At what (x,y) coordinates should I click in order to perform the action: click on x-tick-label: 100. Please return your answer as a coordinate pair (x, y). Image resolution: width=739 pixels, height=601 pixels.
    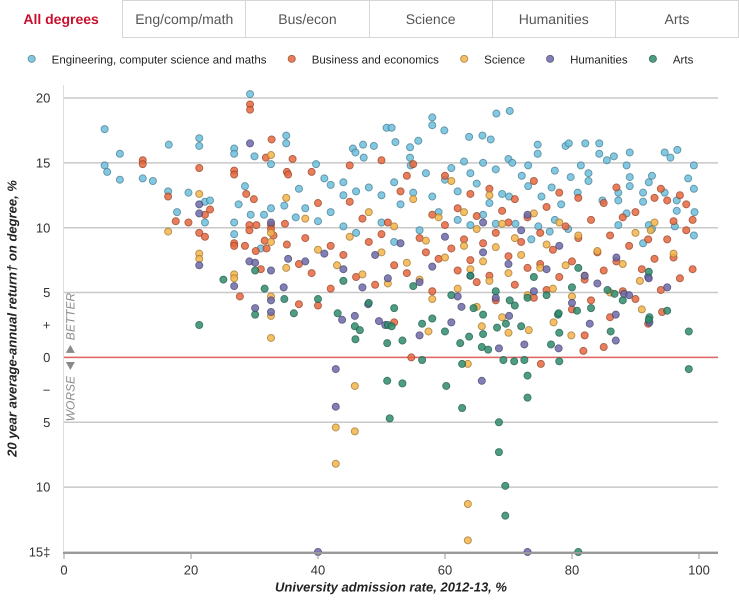
    Looking at the image, I should click on (699, 570).